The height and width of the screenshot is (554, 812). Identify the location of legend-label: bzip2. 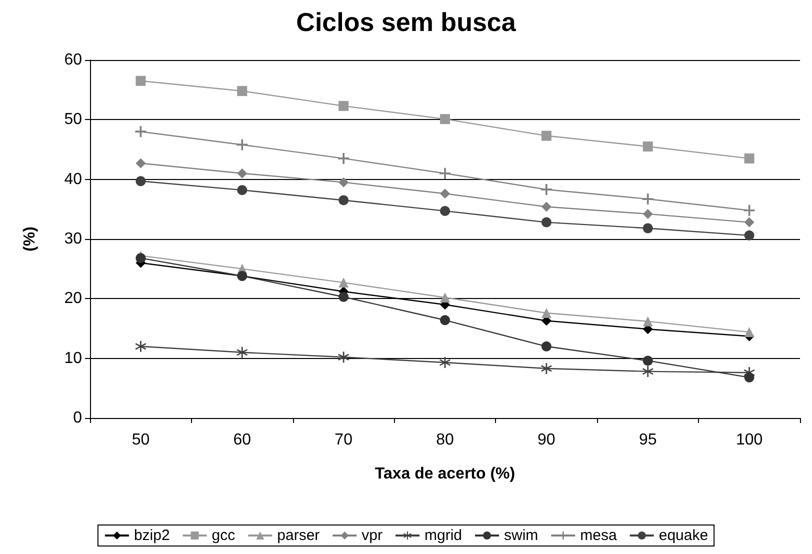
(152, 535).